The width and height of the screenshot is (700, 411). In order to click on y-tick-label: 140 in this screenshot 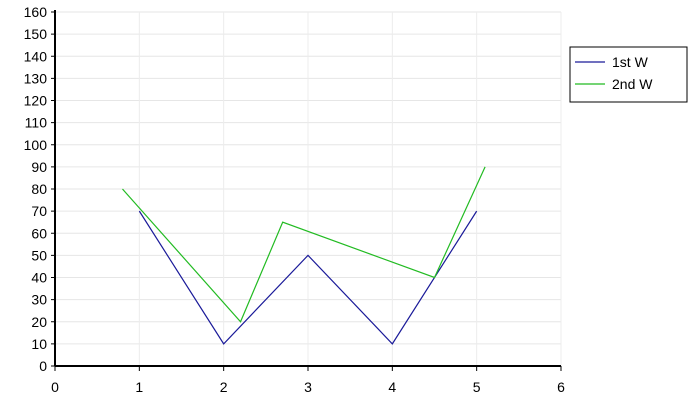, I will do `click(36, 56)`.